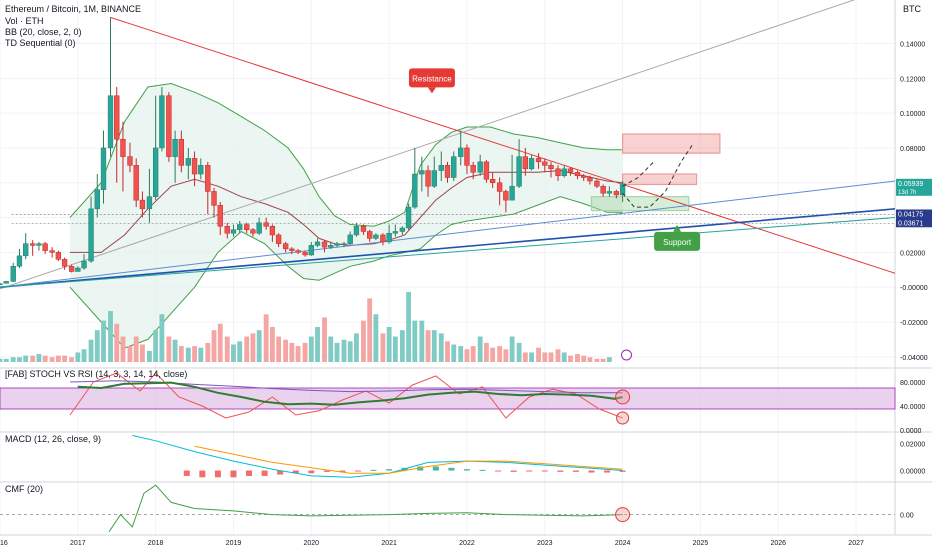 This screenshot has width=932, height=555. What do you see at coordinates (912, 383) in the screenshot?
I see `stoch-tick-label: 80.0000` at bounding box center [912, 383].